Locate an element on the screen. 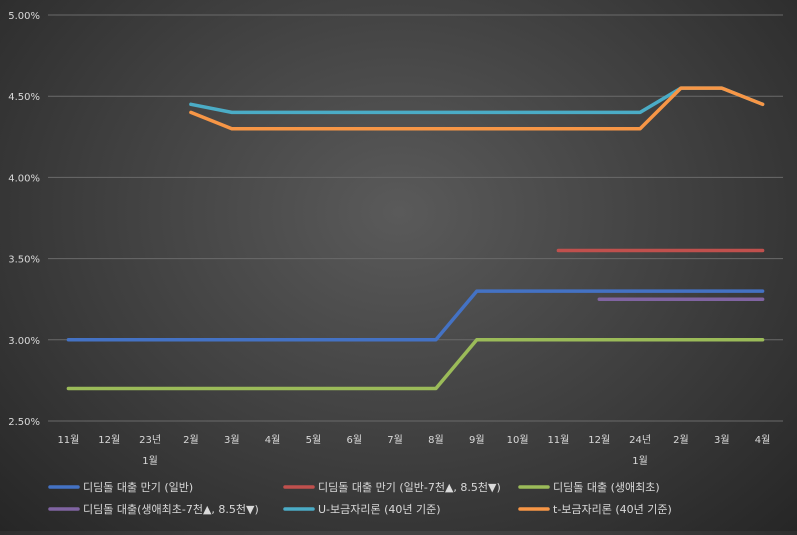 This screenshot has width=797, height=535. x-tick-label: 5월 is located at coordinates (314, 440).